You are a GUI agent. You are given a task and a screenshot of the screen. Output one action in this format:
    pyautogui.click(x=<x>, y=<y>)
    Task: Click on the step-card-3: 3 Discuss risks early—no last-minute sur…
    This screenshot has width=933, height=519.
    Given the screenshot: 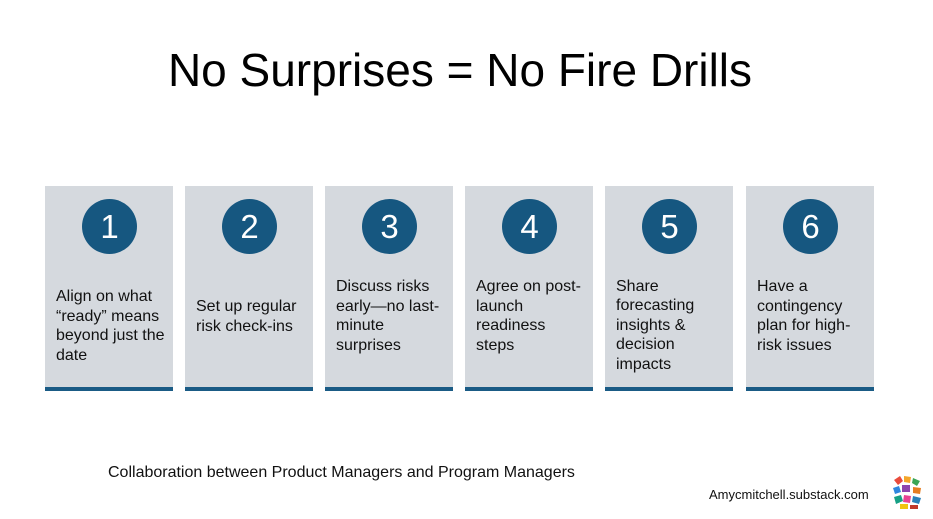 What is the action you would take?
    pyautogui.click(x=389, y=288)
    